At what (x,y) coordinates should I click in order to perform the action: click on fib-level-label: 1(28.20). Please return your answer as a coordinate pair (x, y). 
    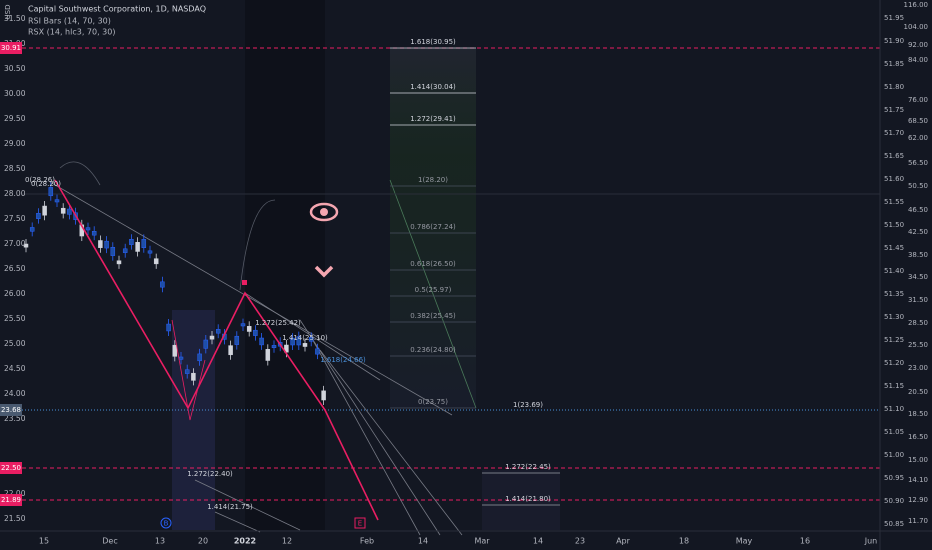
    Looking at the image, I should click on (433, 180).